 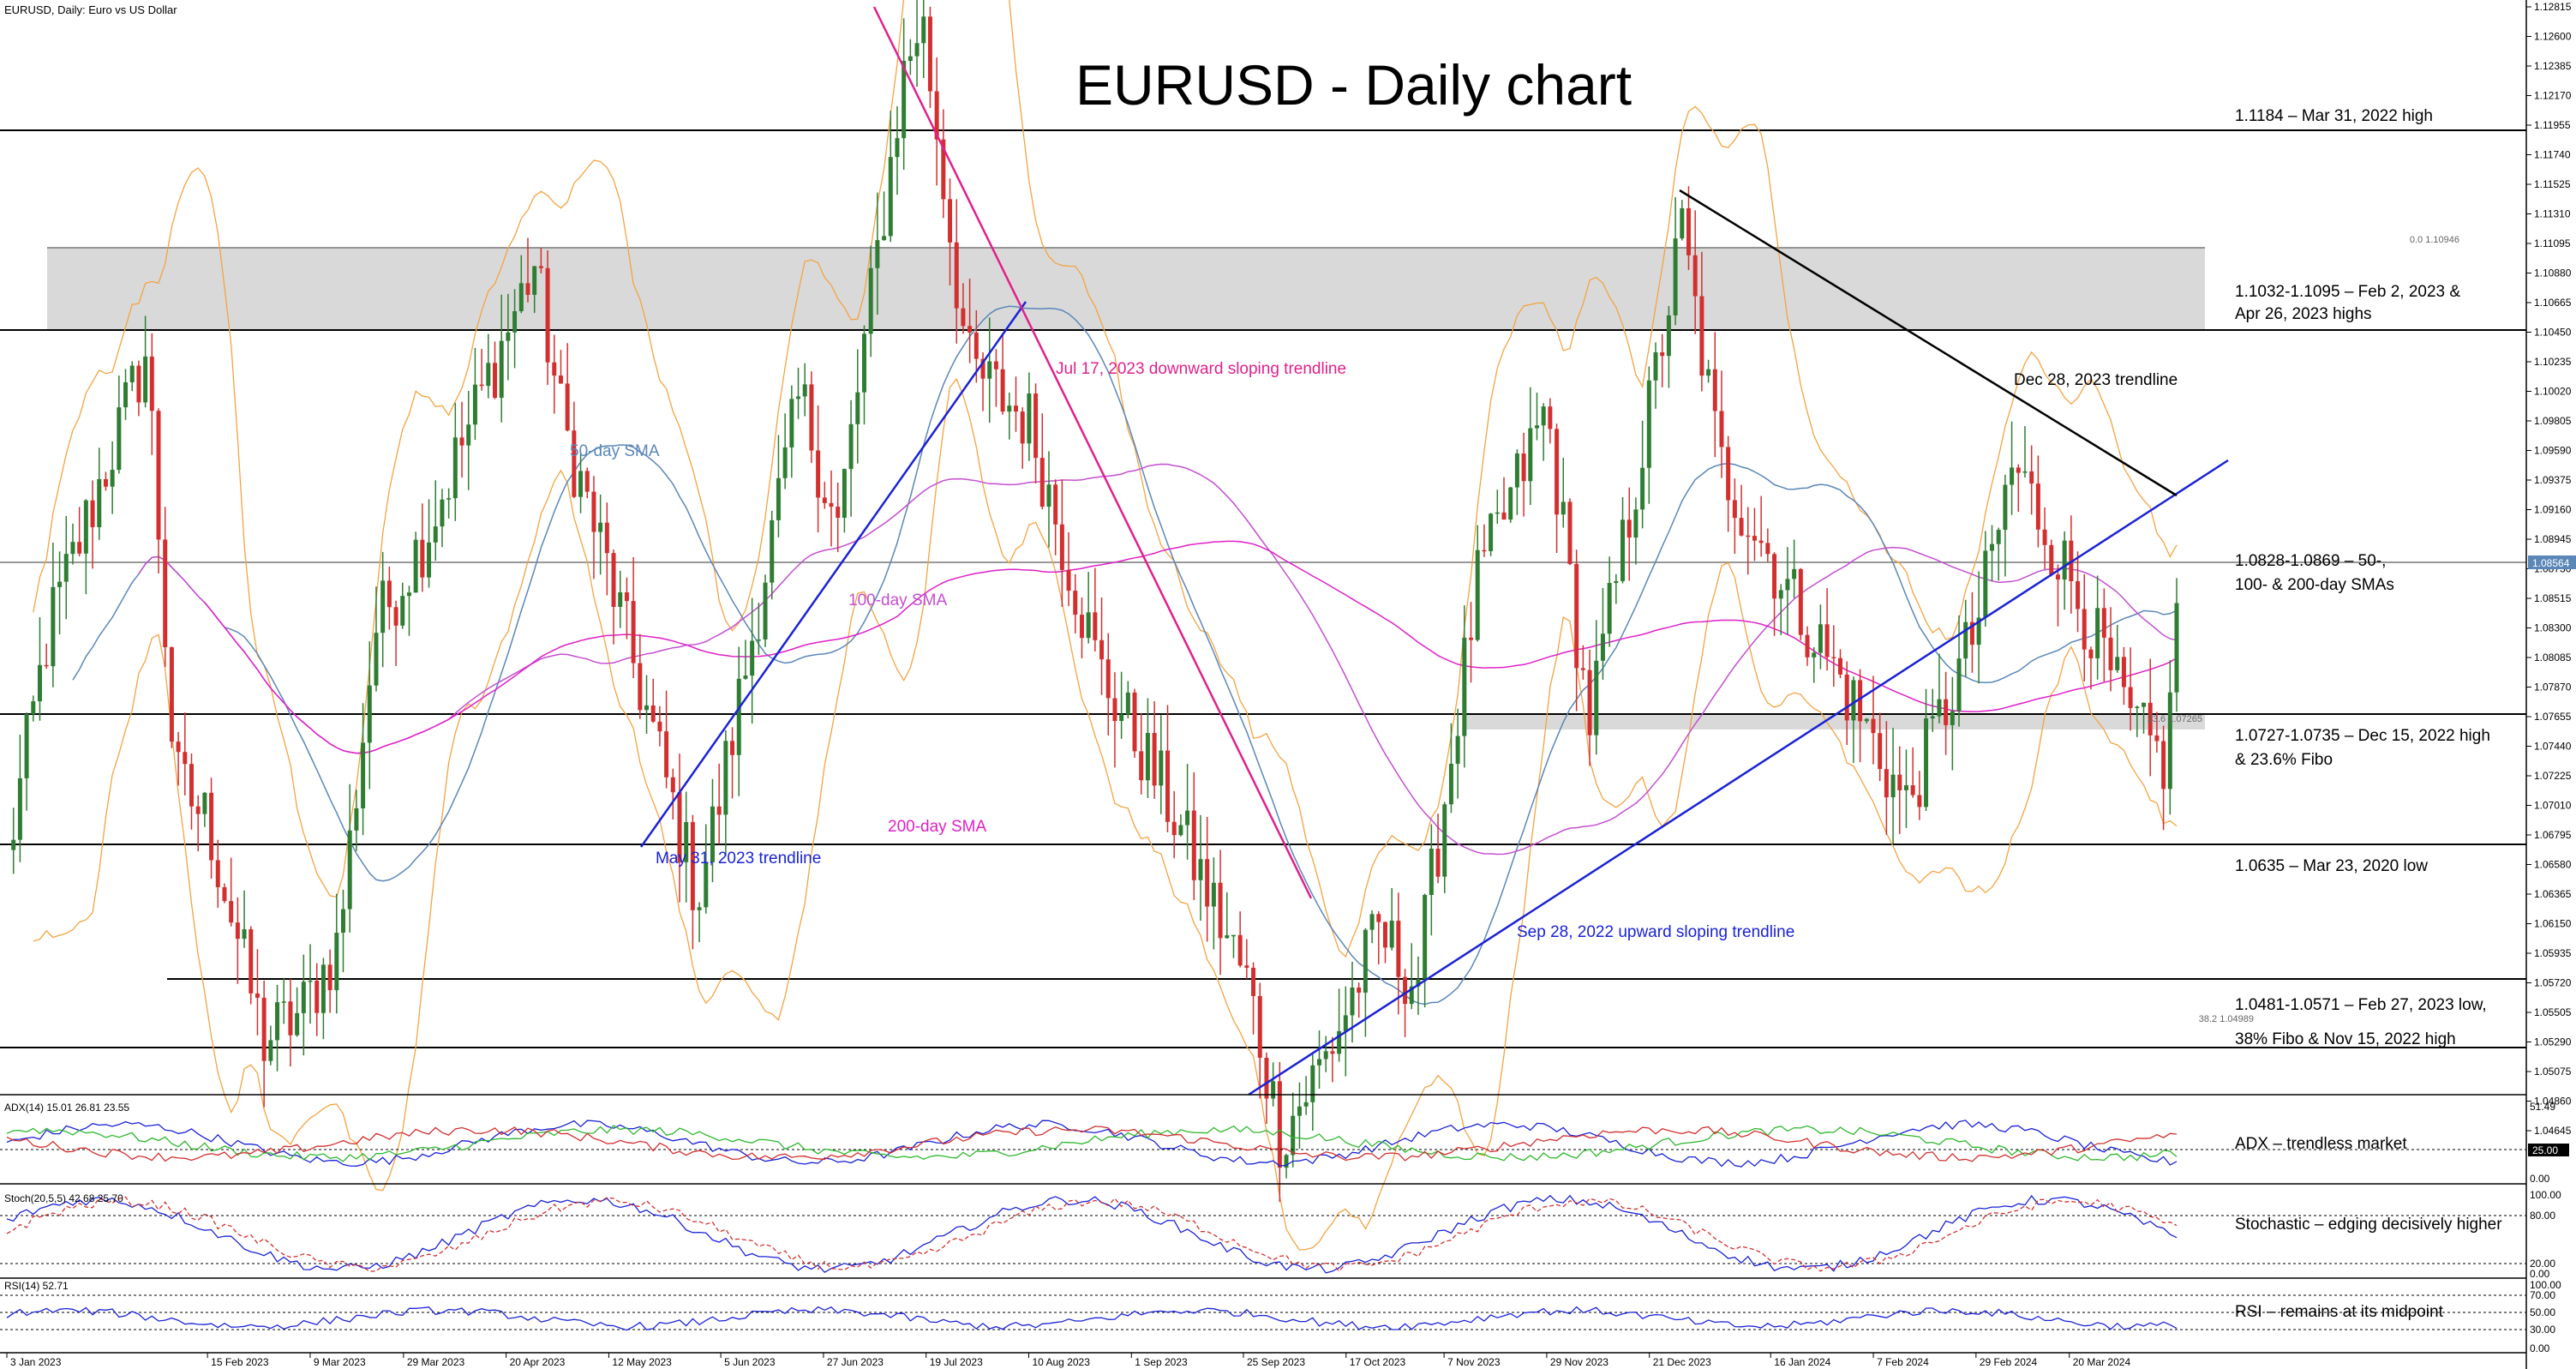 What do you see at coordinates (2542, 1264) in the screenshot?
I see `stoch-tick-20: 20.00` at bounding box center [2542, 1264].